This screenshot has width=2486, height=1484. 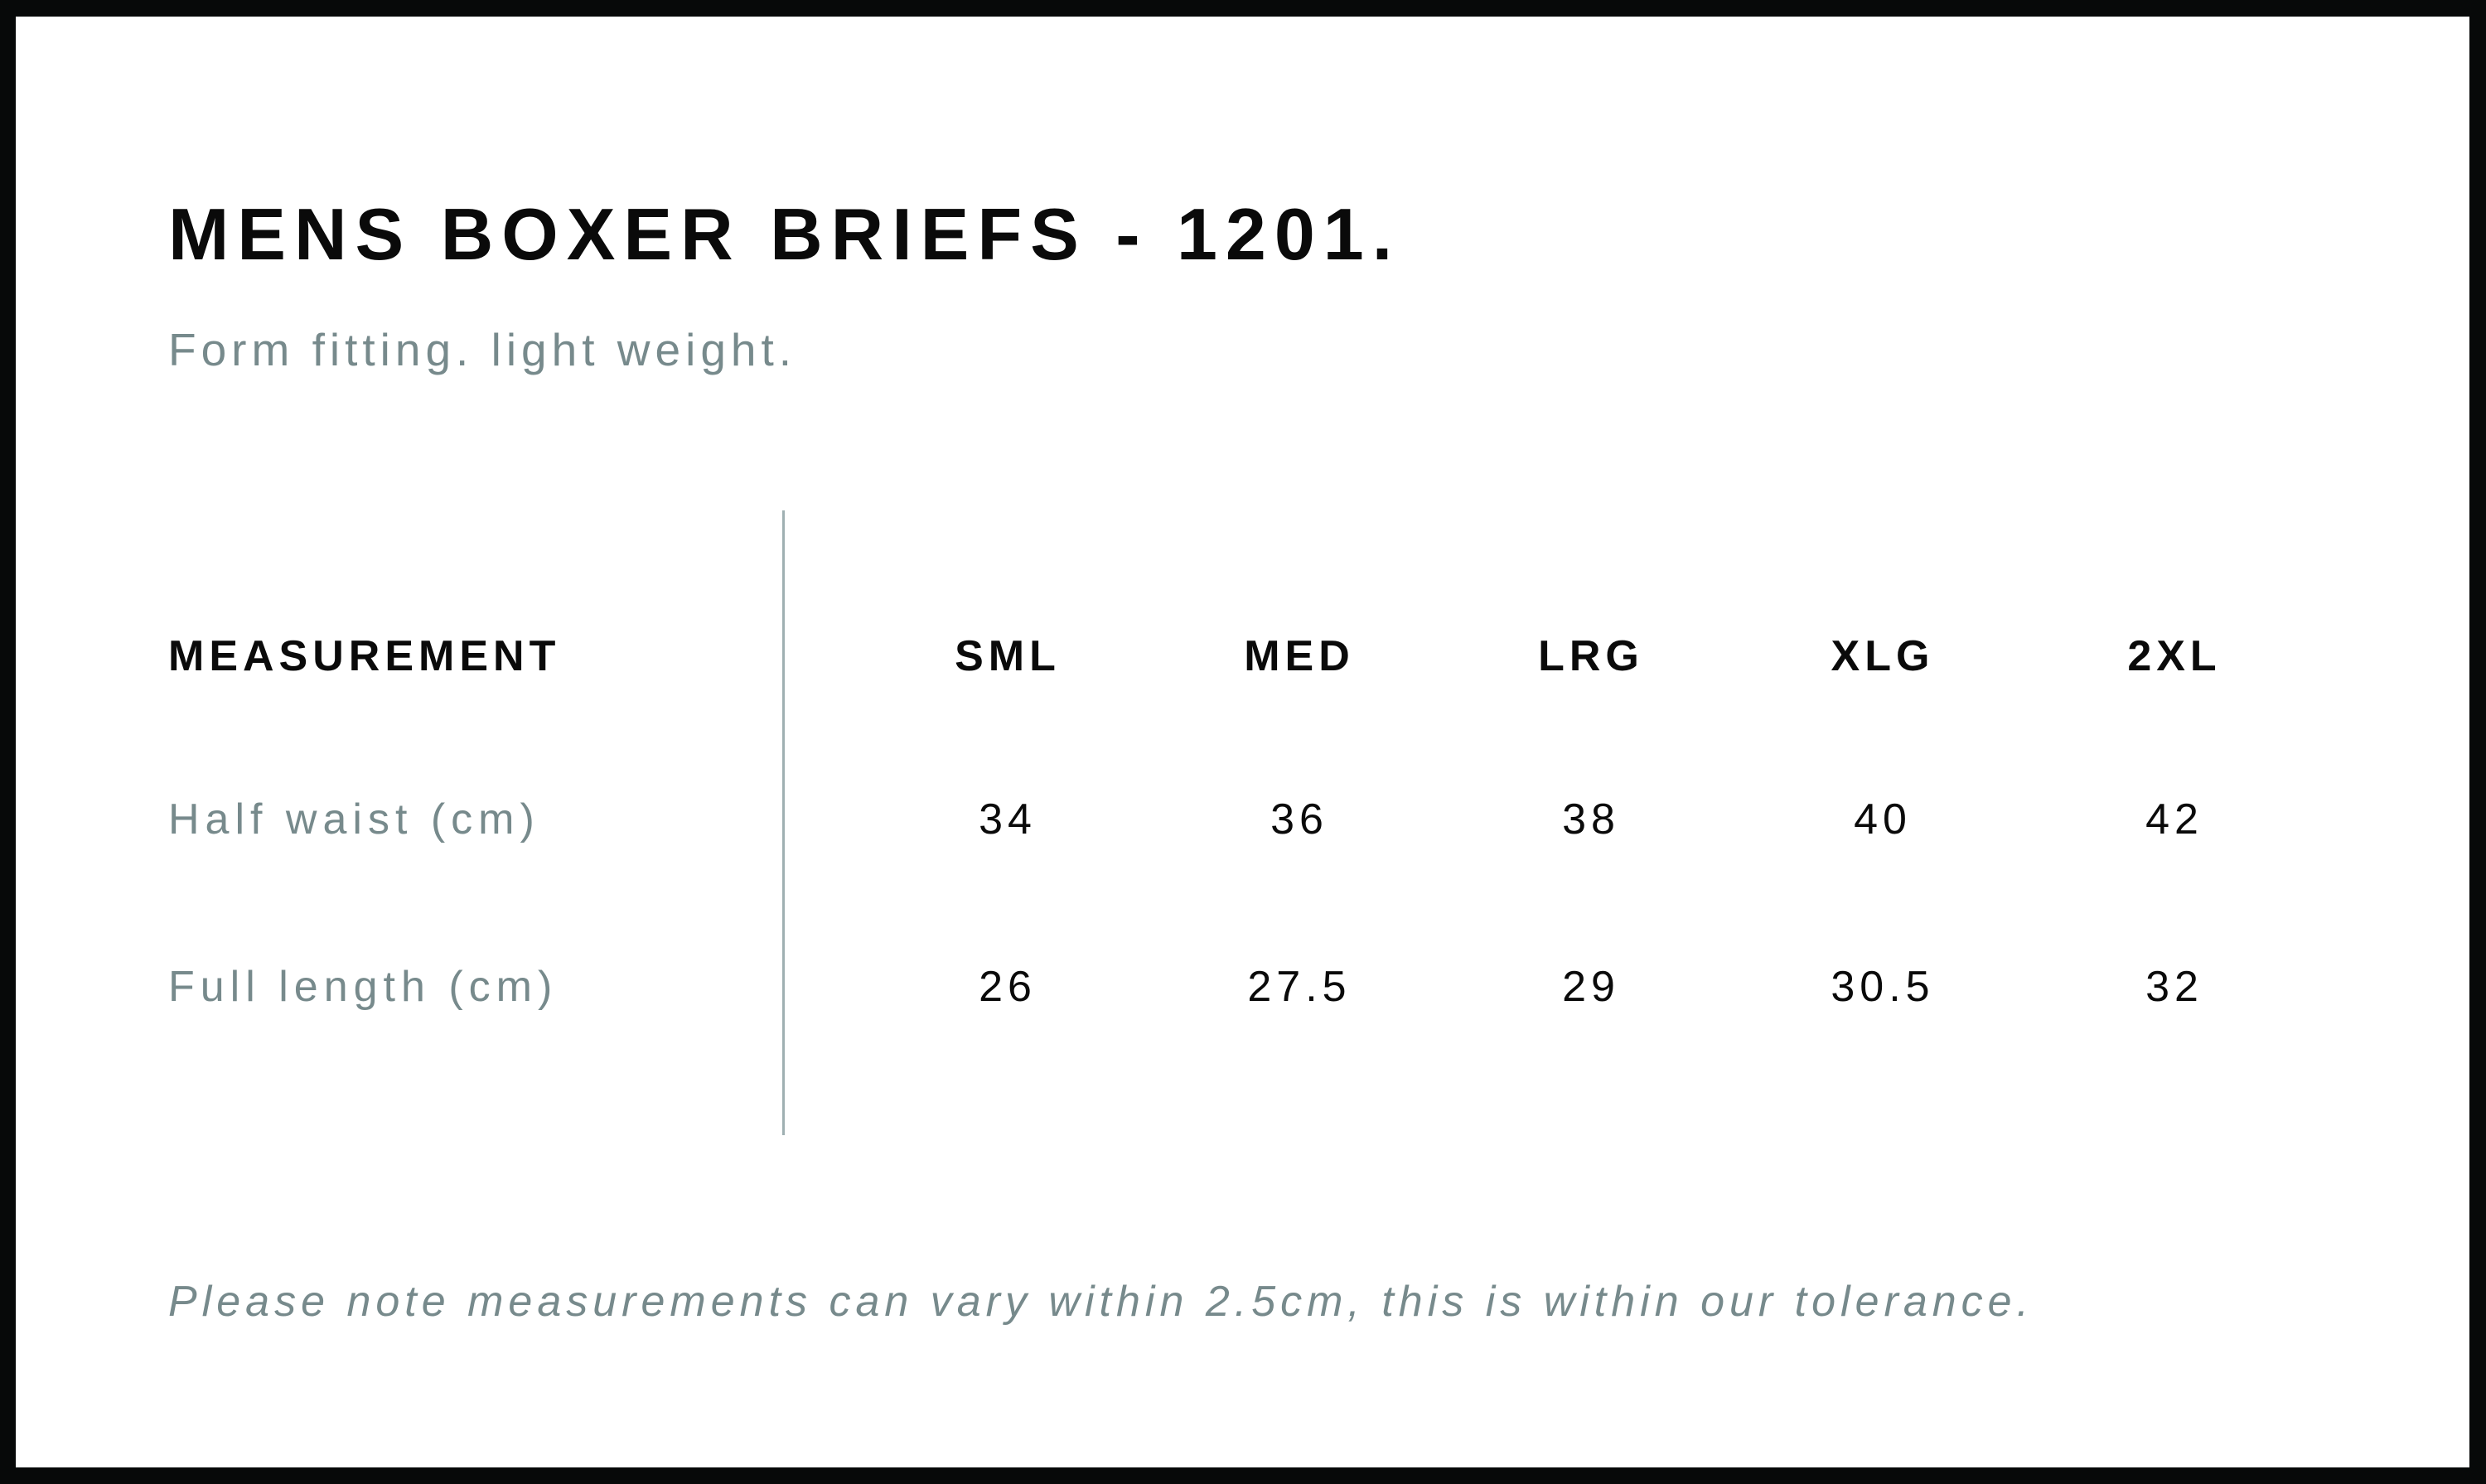 What do you see at coordinates (1008, 819) in the screenshot?
I see `cell-half-waist-sml: 34` at bounding box center [1008, 819].